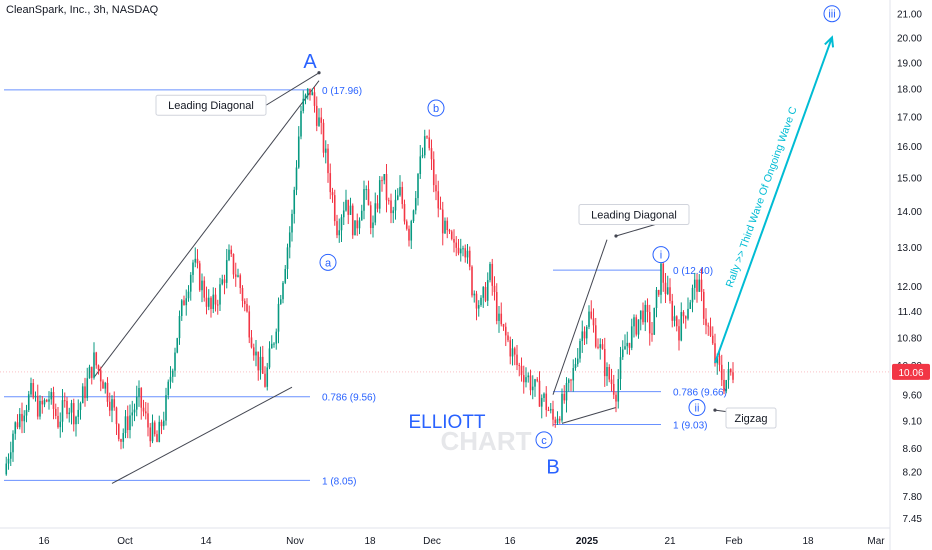 The image size is (932, 550). What do you see at coordinates (446, 422) in the screenshot?
I see `watermark-elliott: ELLIOTT` at bounding box center [446, 422].